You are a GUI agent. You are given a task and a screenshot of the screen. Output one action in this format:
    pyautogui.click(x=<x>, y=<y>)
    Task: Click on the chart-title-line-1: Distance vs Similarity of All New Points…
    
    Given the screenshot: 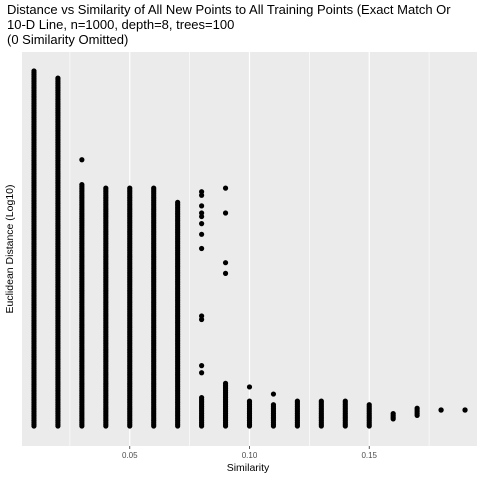 What is the action you would take?
    pyautogui.click(x=229, y=9)
    